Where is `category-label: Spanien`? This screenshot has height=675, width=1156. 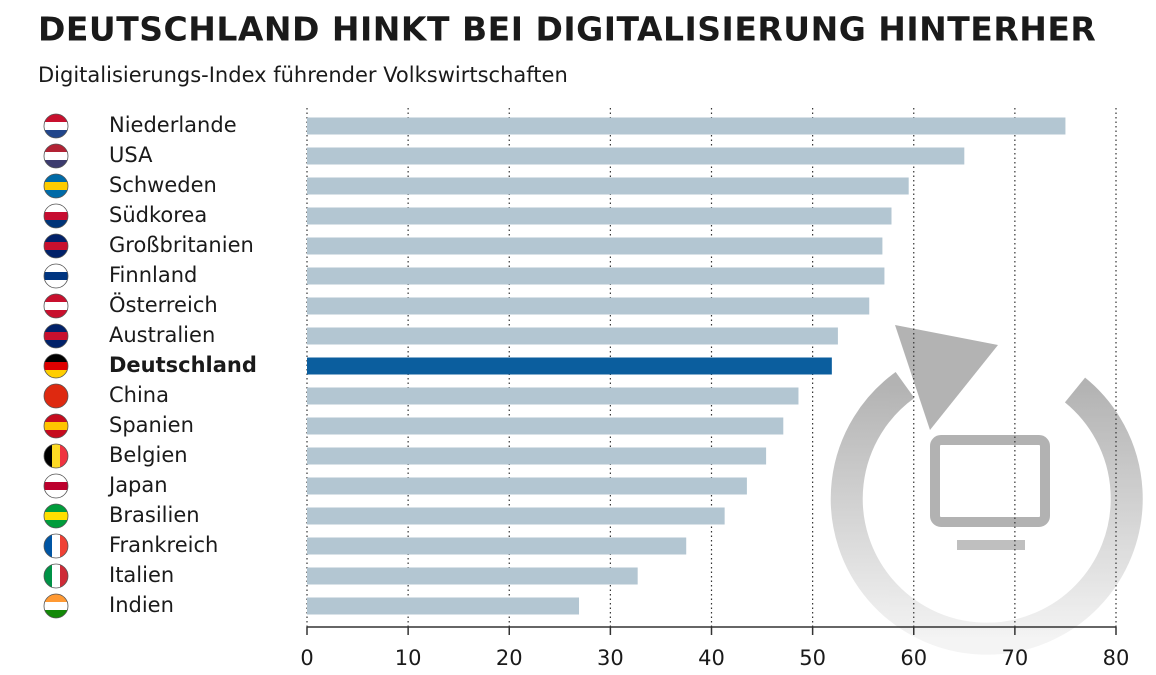
category-label: Spanien is located at coordinates (151, 425).